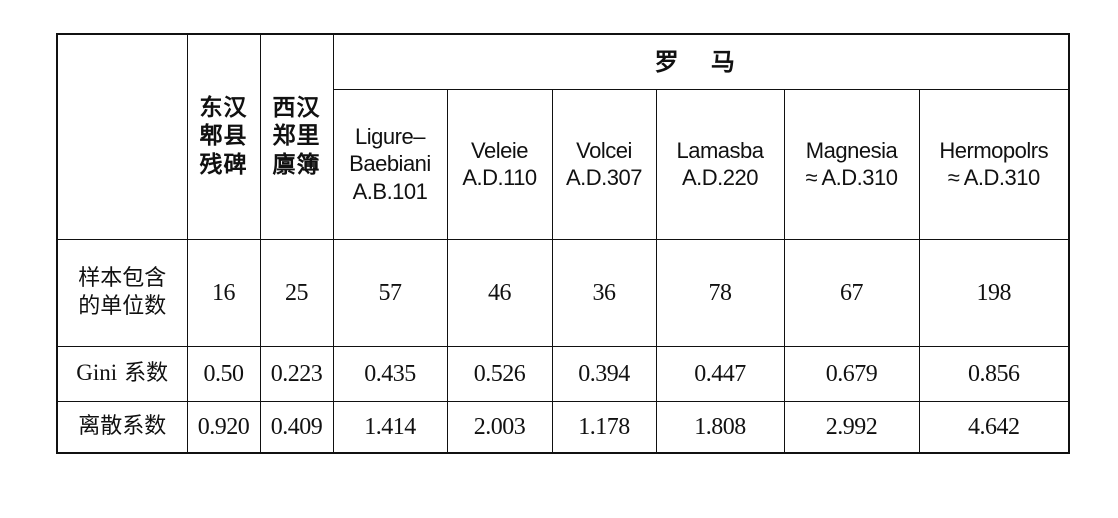  Describe the element at coordinates (223, 165) in the screenshot. I see `column-header-line: 残碑` at that location.